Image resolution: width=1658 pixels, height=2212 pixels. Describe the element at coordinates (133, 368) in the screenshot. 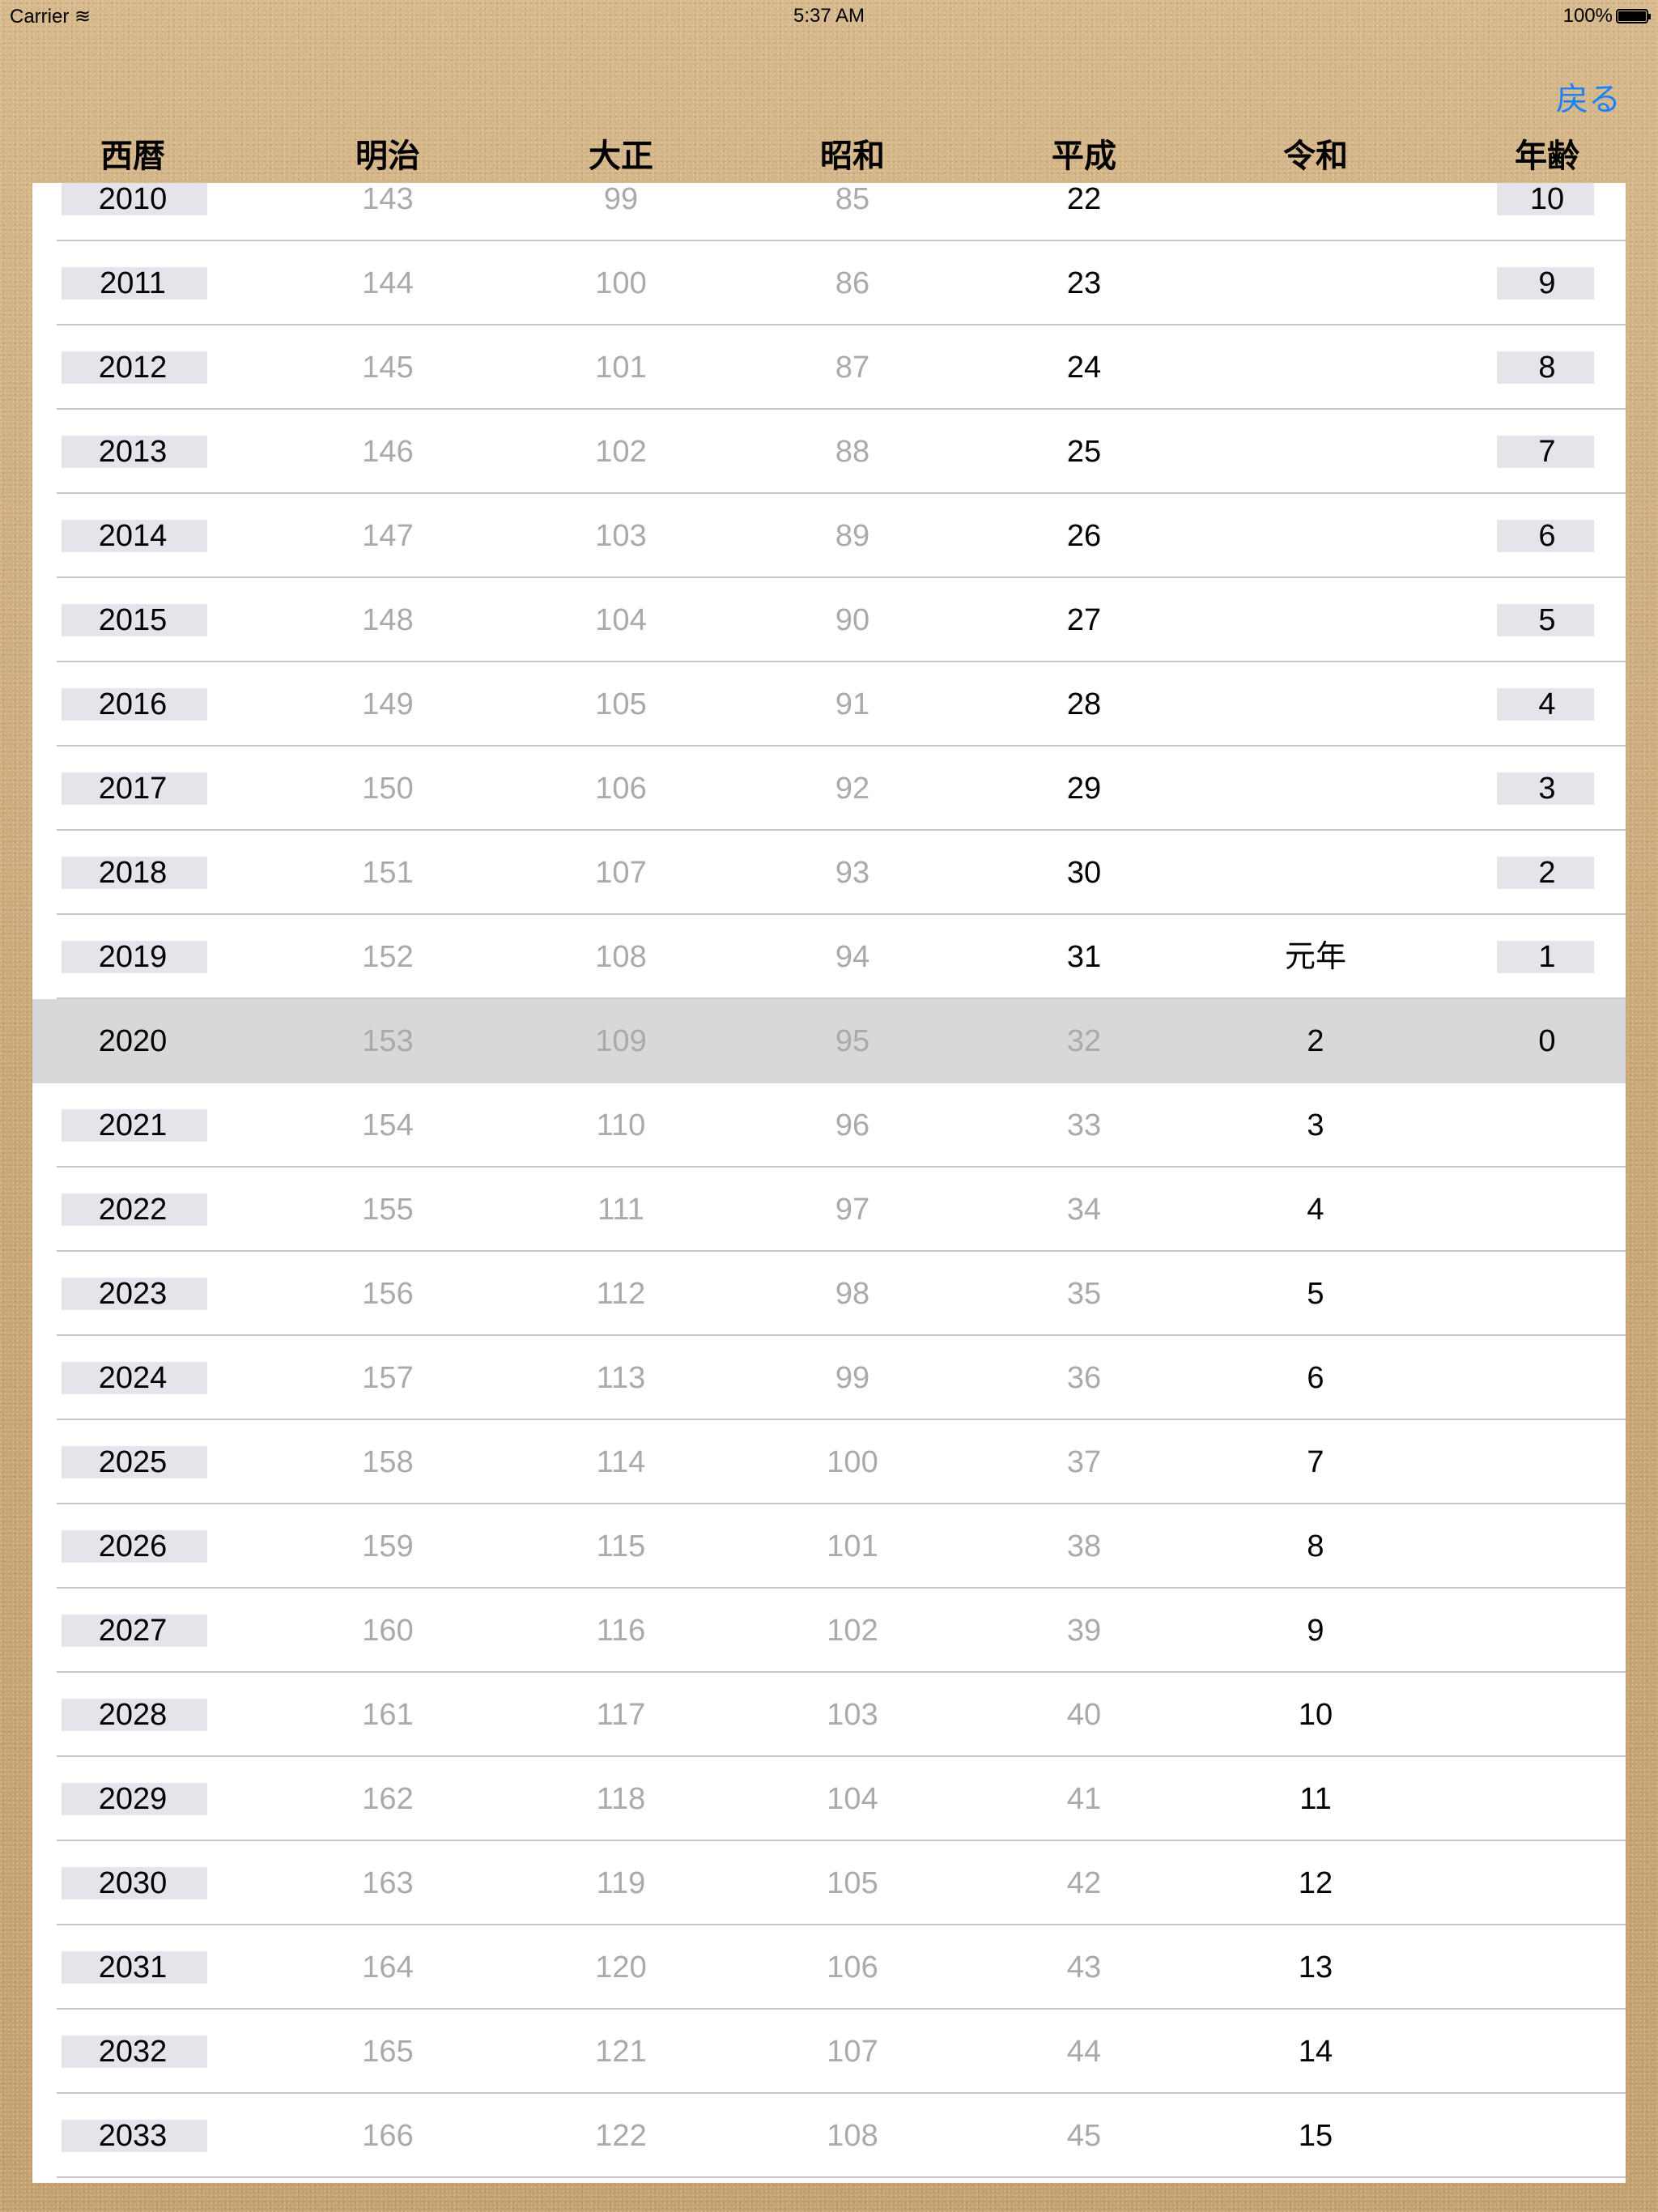

I see `year-cell: 2012` at that location.